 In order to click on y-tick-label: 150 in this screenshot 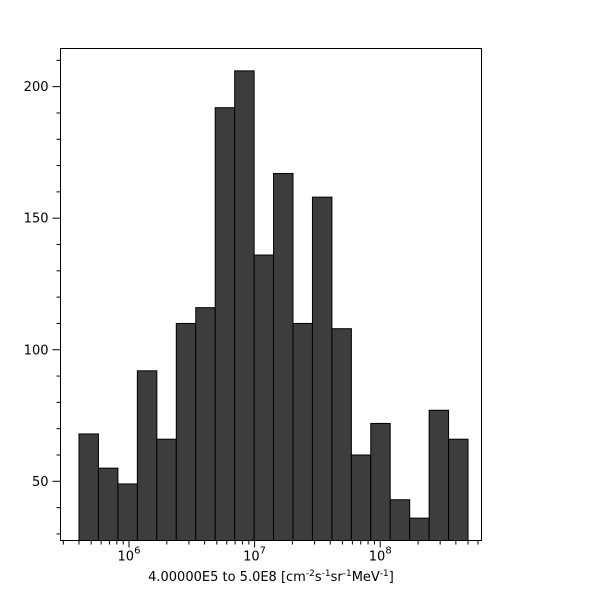, I will do `click(36, 219)`.